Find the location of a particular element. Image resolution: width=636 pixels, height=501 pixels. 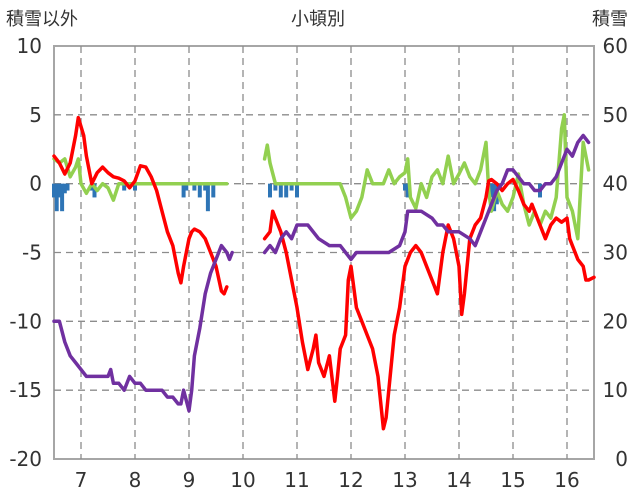

y-right-tick-label: 50 is located at coordinates (615, 115).